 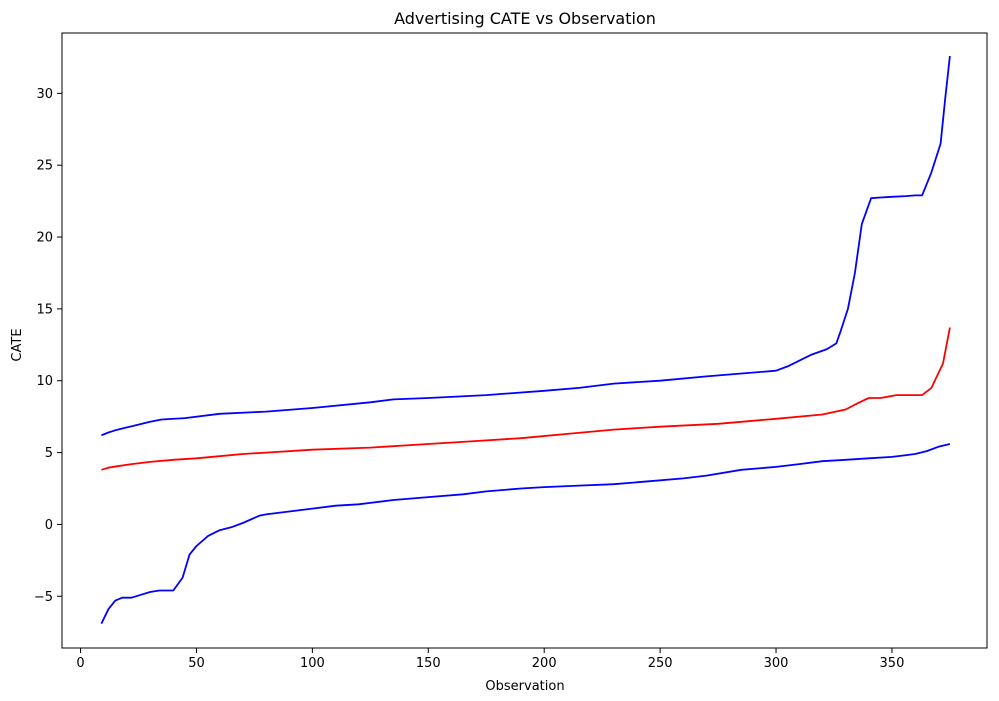 I want to click on x-tick-label: 150, so click(x=428, y=663).